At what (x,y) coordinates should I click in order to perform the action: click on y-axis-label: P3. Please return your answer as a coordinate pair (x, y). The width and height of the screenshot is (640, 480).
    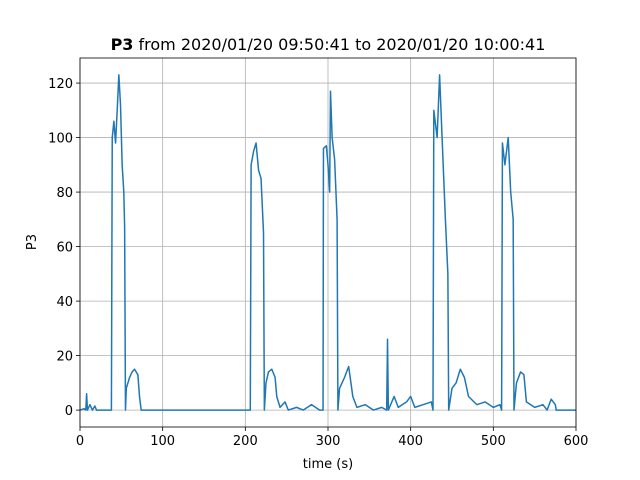
    Looking at the image, I should click on (32, 242).